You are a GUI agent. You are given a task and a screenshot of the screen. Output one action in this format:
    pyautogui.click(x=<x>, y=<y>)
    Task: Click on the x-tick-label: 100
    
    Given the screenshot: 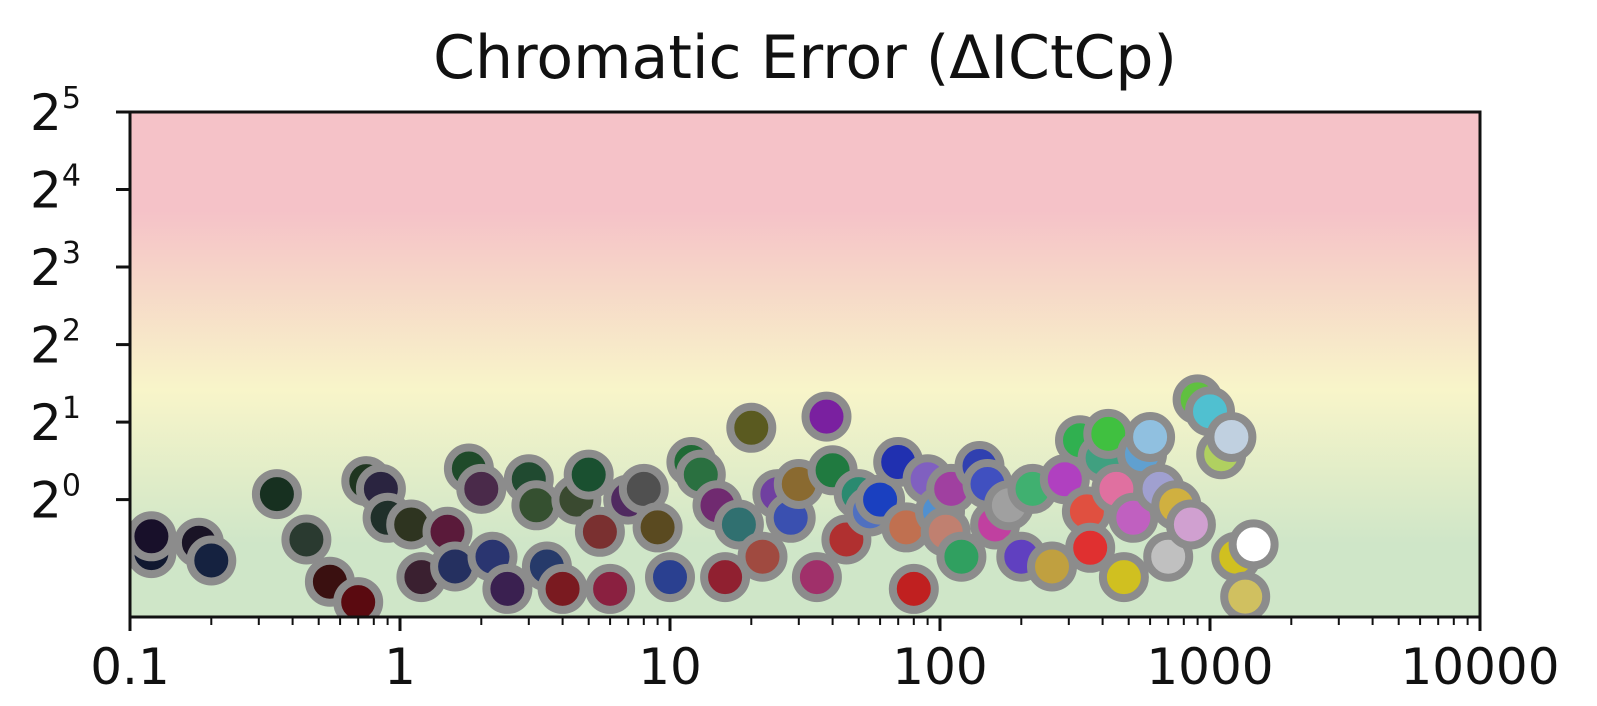 What is the action you would take?
    pyautogui.click(x=939, y=667)
    